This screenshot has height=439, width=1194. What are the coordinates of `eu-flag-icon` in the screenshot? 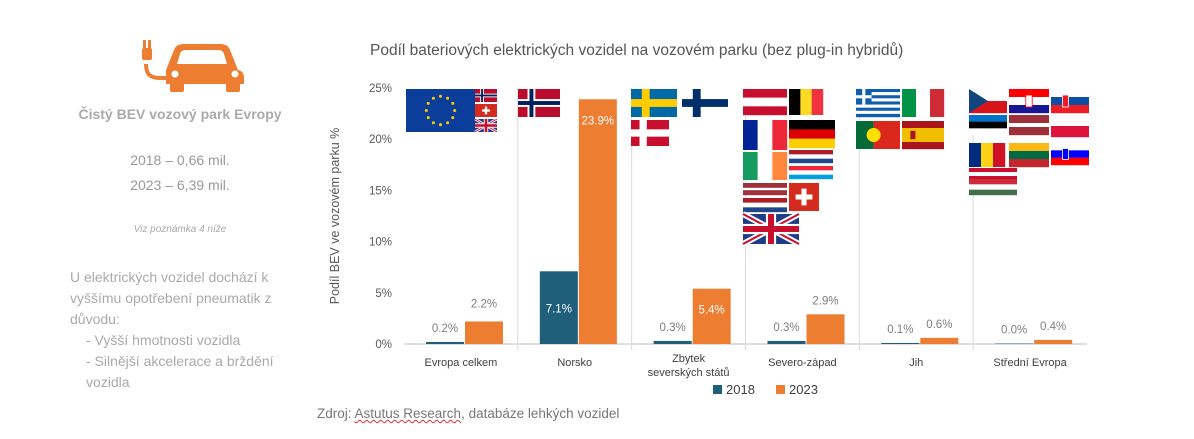 It's located at (440, 110).